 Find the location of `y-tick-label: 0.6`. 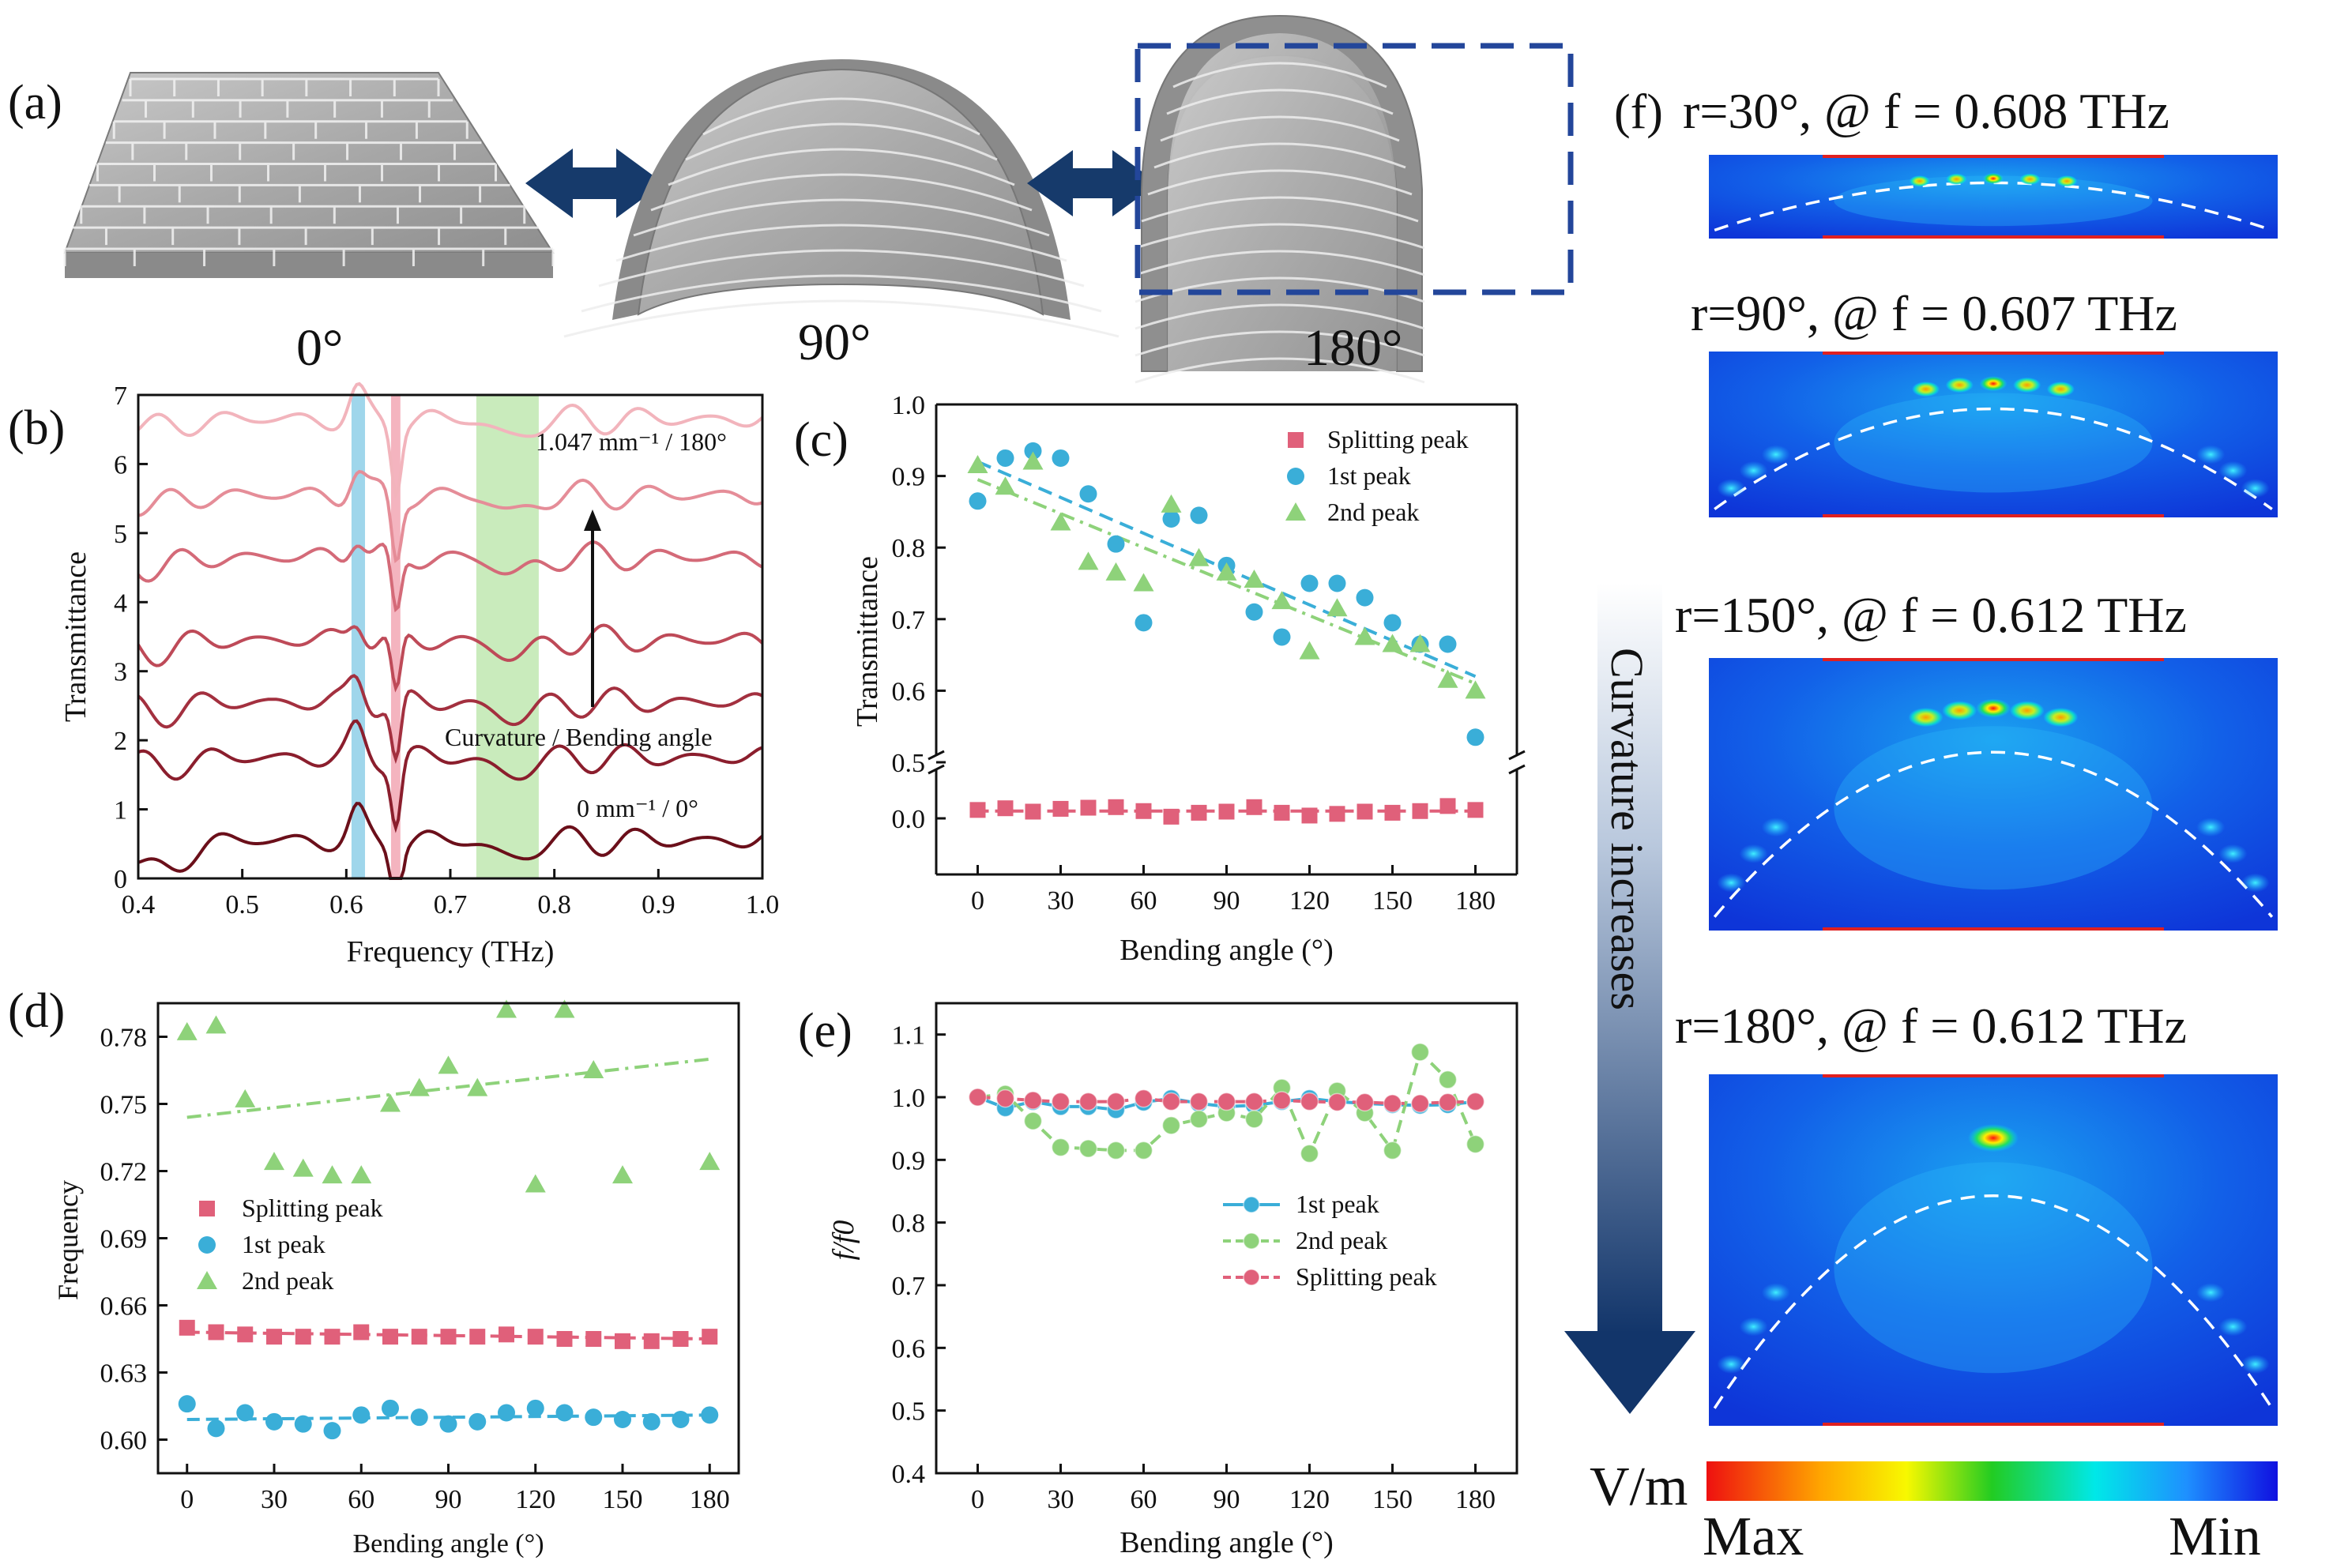

y-tick-label: 0.6 is located at coordinates (909, 691).